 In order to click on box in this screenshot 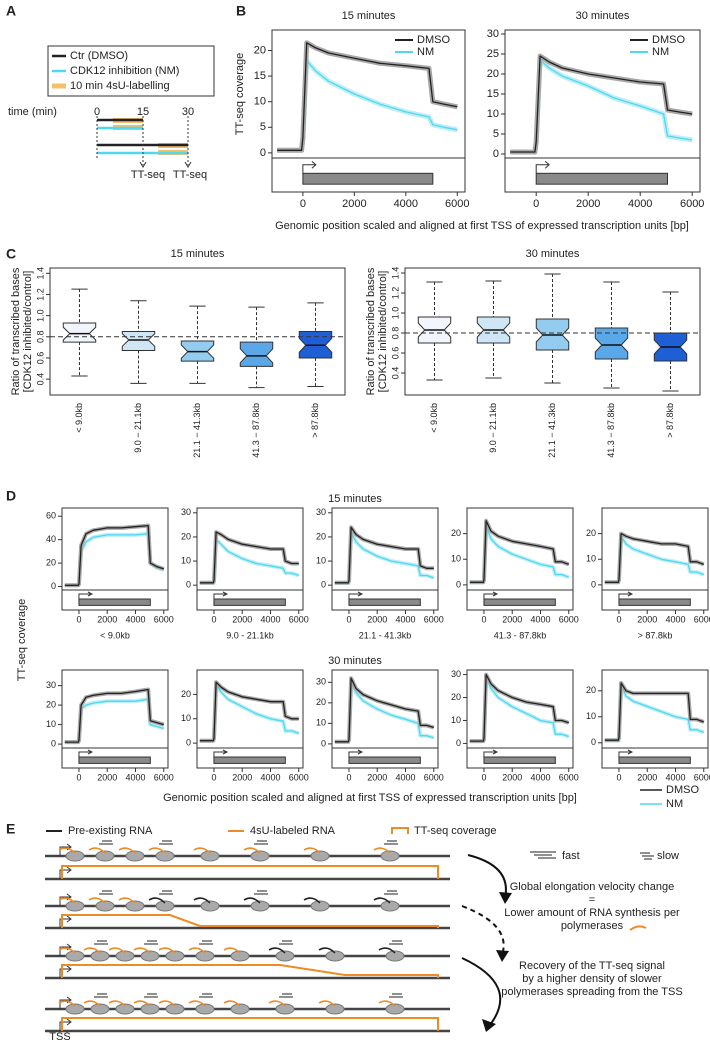, I will do `click(611, 343)`.